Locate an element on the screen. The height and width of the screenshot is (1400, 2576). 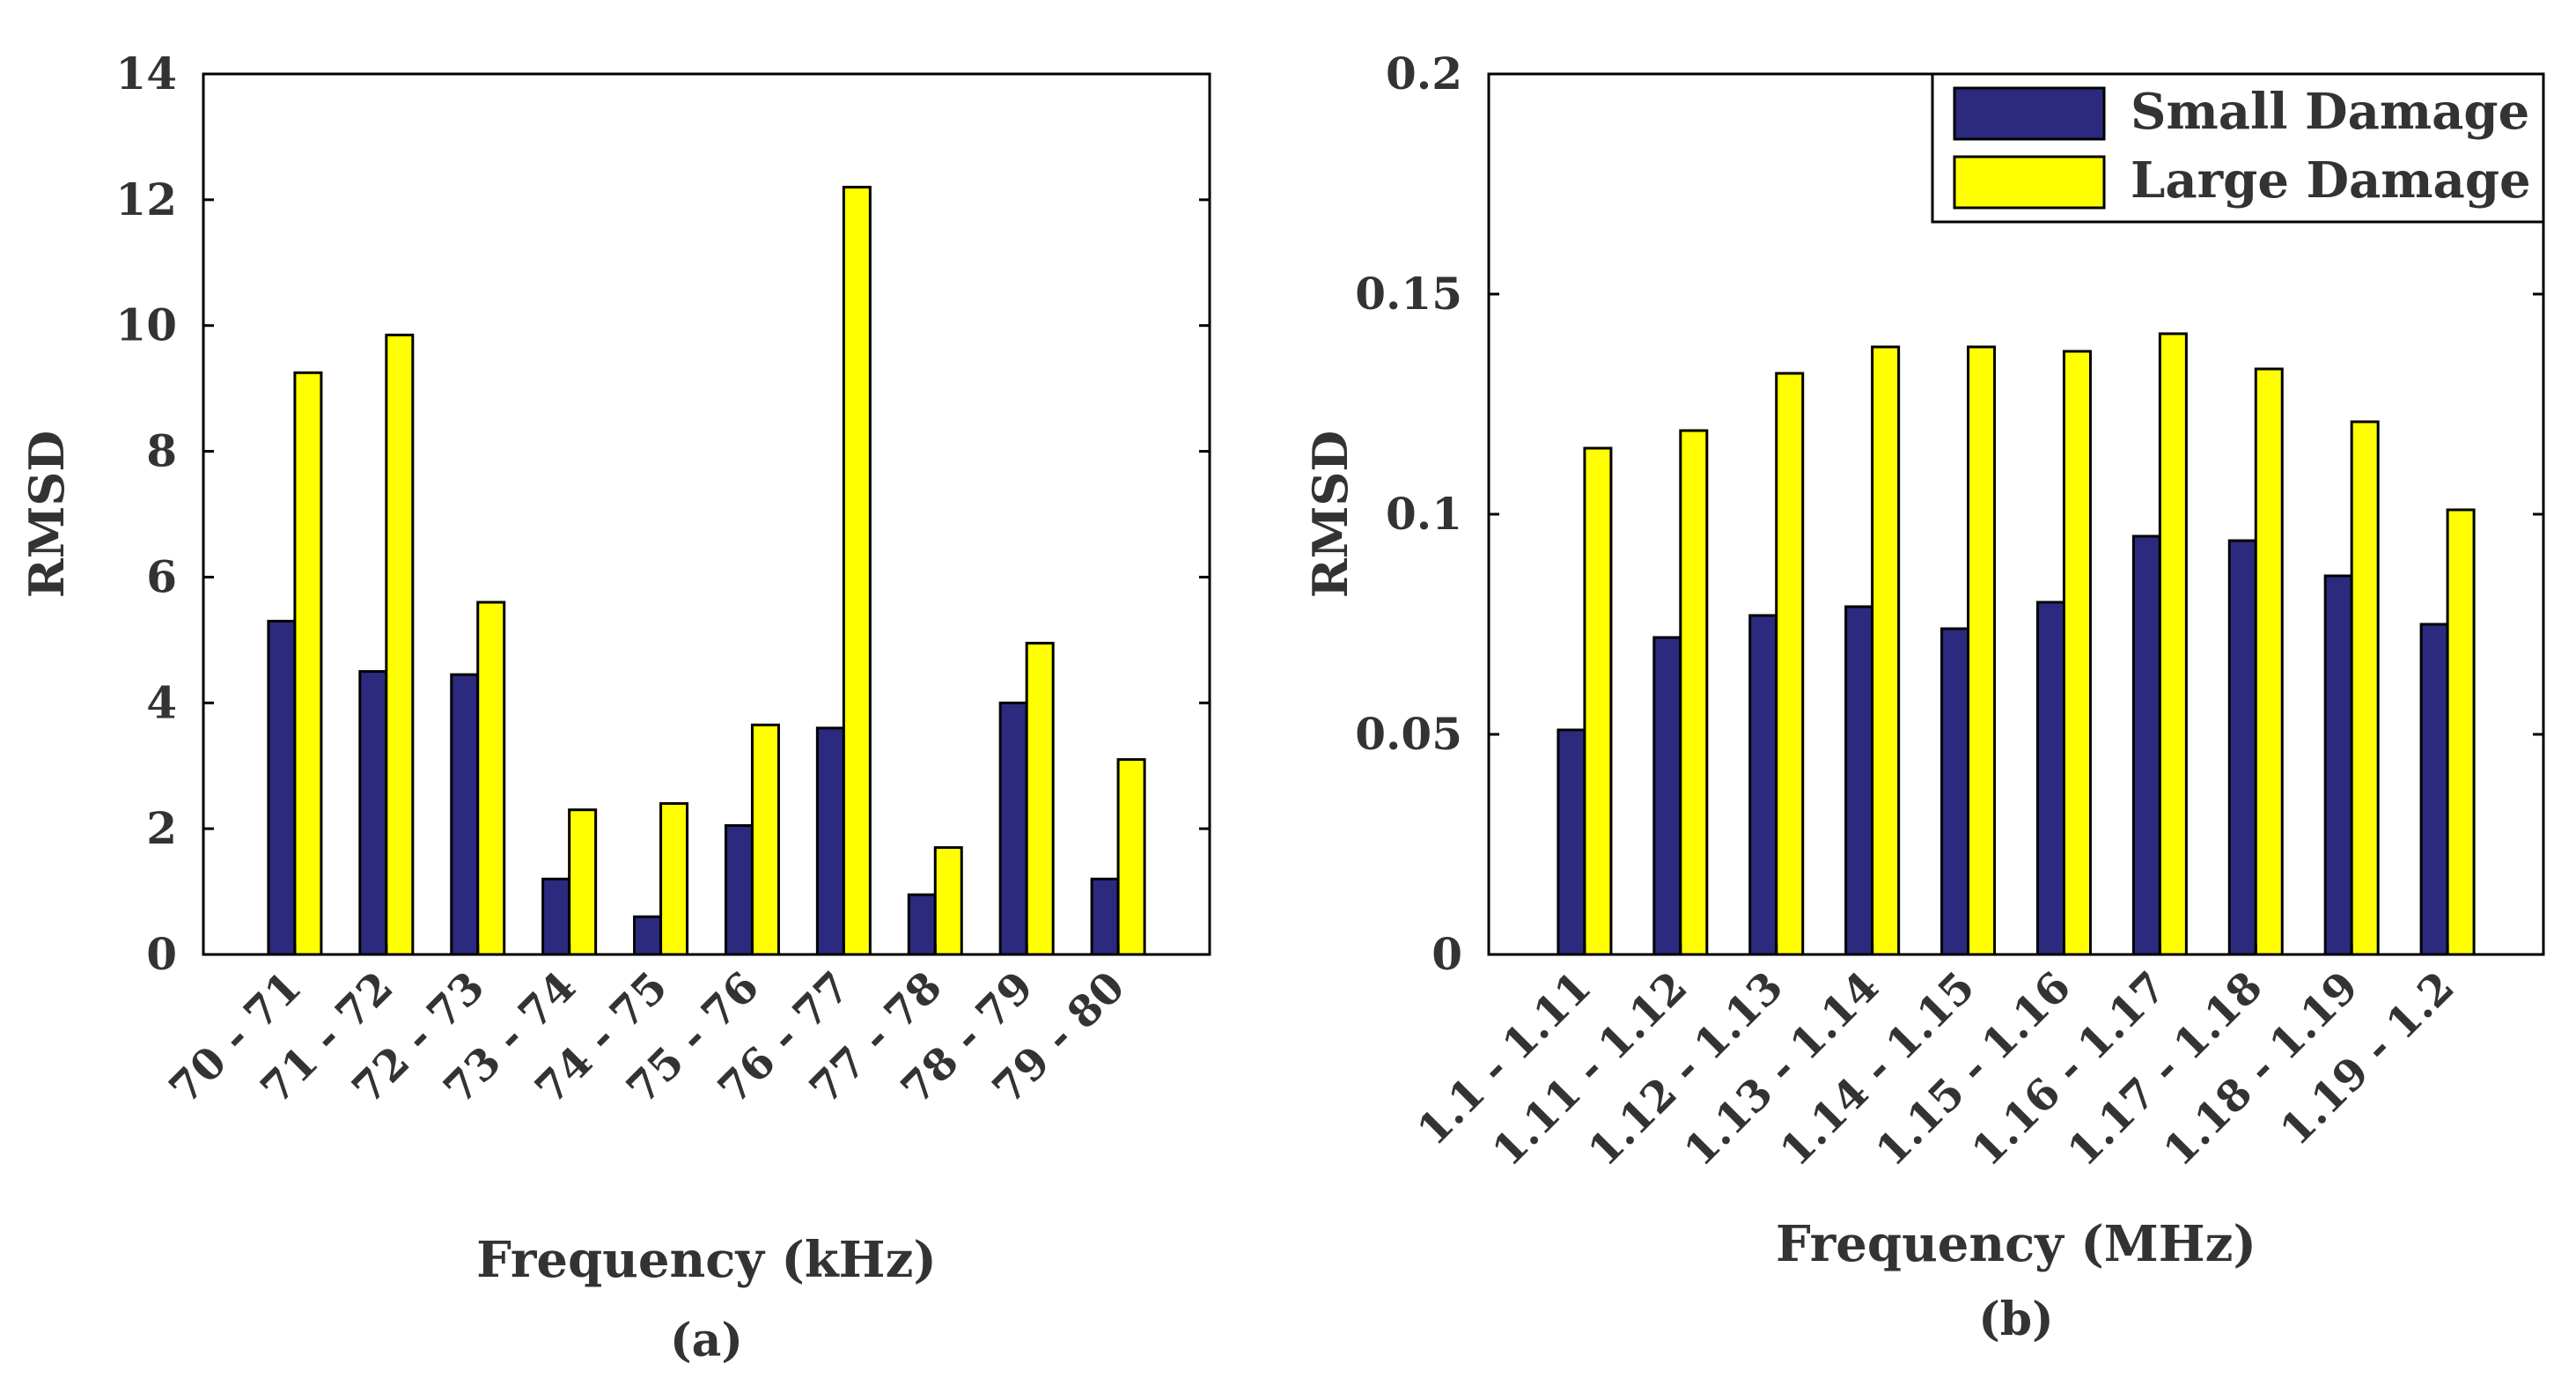
y-tick-label: 14 is located at coordinates (146, 73).